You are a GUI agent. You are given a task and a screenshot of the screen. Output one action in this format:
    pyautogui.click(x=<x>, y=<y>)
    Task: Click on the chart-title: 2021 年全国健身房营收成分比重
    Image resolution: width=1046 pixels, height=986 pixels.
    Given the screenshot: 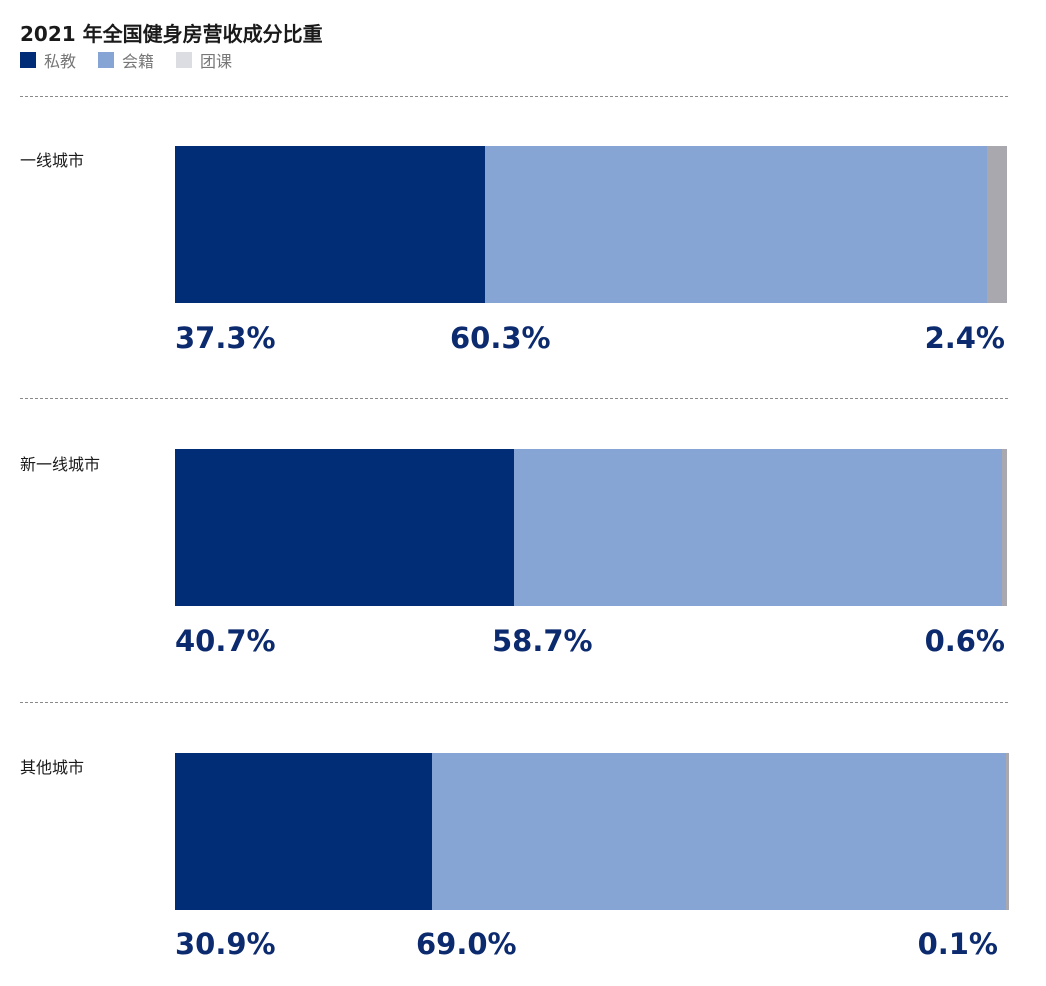 What is the action you would take?
    pyautogui.click(x=171, y=34)
    